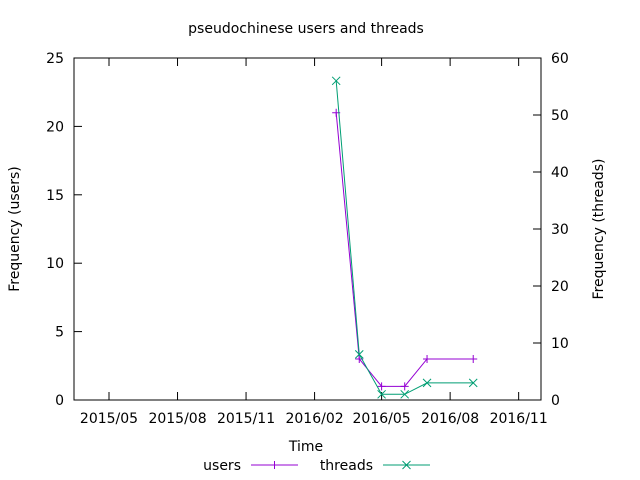 The width and height of the screenshot is (640, 480). Describe the element at coordinates (555, 401) in the screenshot. I see `y2-tick-label: 0` at that location.